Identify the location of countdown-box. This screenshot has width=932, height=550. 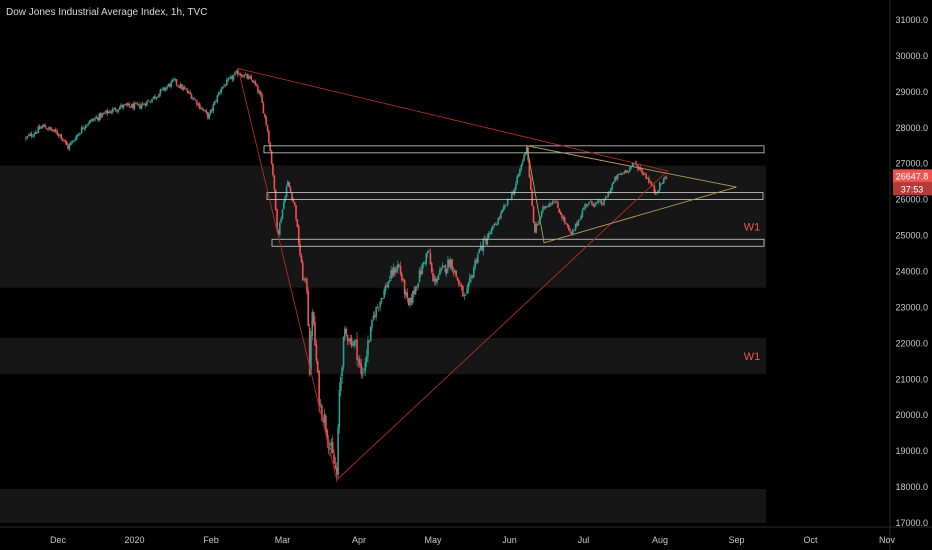
(912, 189).